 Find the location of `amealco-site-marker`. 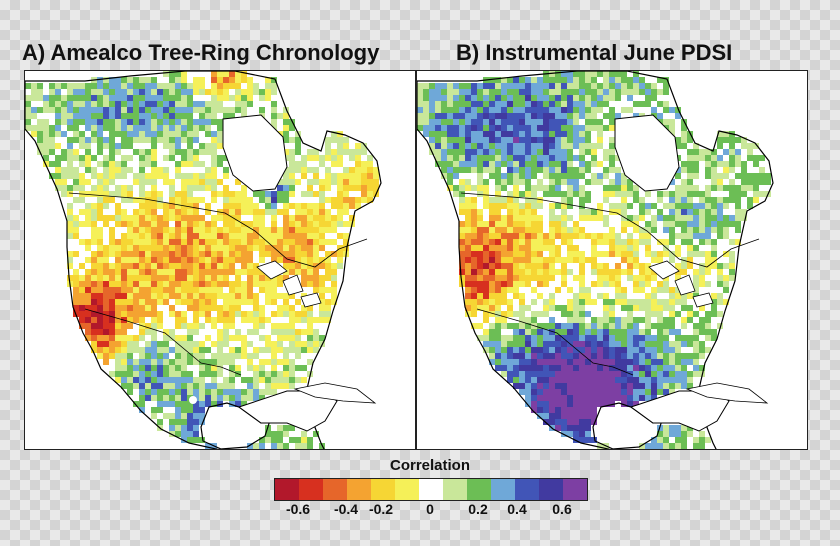

amealco-site-marker is located at coordinates (193, 400).